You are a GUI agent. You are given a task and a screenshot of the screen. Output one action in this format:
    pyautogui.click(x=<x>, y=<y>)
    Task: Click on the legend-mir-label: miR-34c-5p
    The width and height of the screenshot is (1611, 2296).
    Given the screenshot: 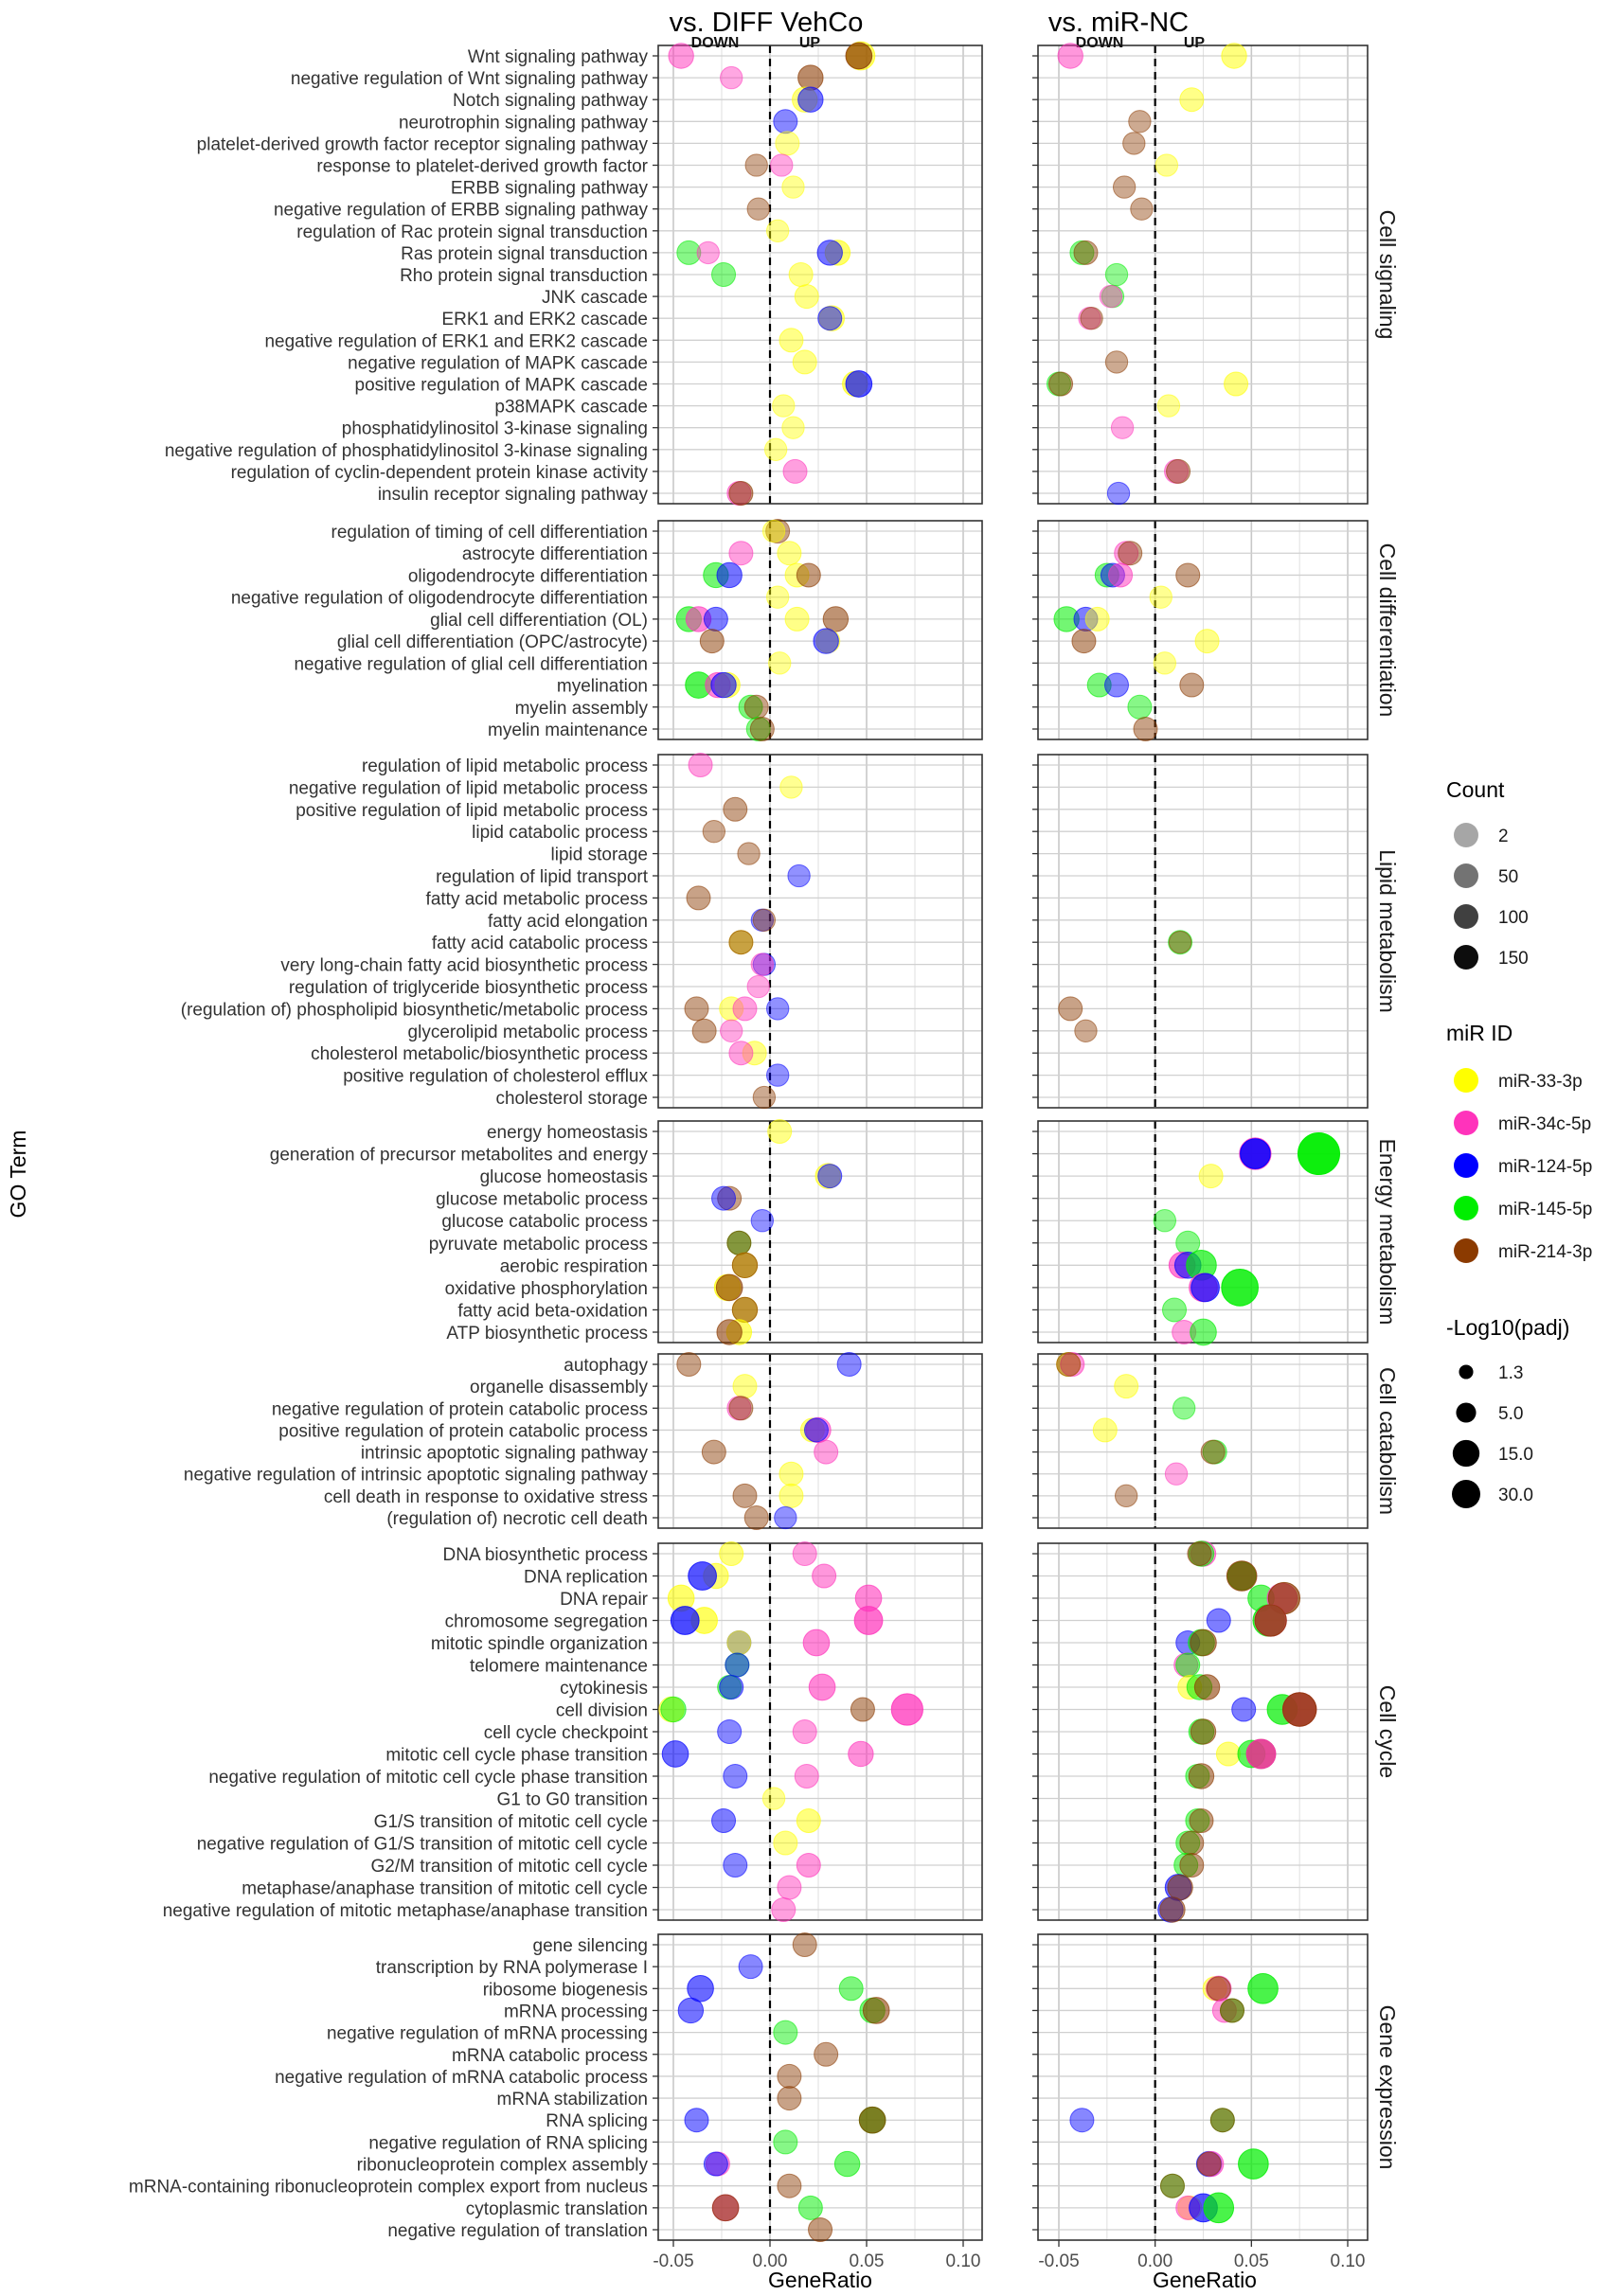 What is the action you would take?
    pyautogui.click(x=1544, y=1124)
    